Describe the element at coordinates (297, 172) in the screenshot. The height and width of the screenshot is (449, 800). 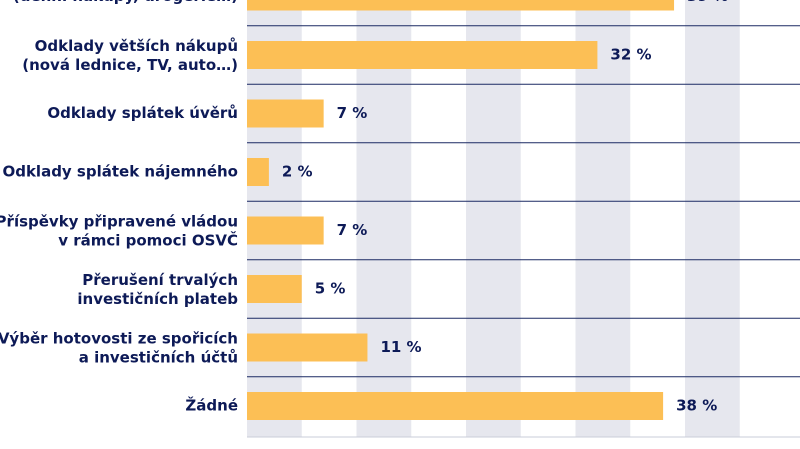
I see `value-label: 2 %` at that location.